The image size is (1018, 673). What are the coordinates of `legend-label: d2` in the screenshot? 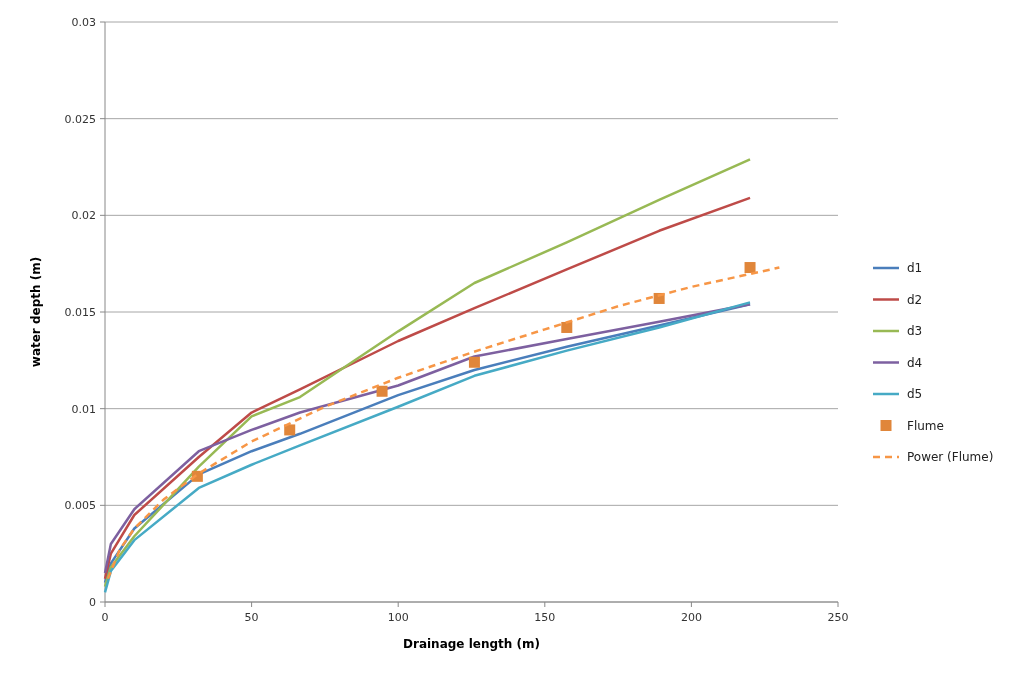 It's located at (915, 299).